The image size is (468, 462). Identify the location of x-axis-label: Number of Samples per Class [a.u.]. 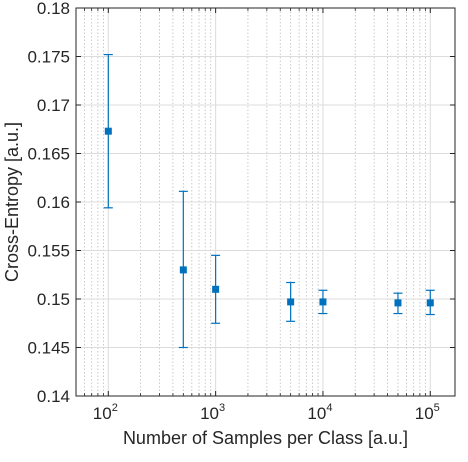
(265, 438).